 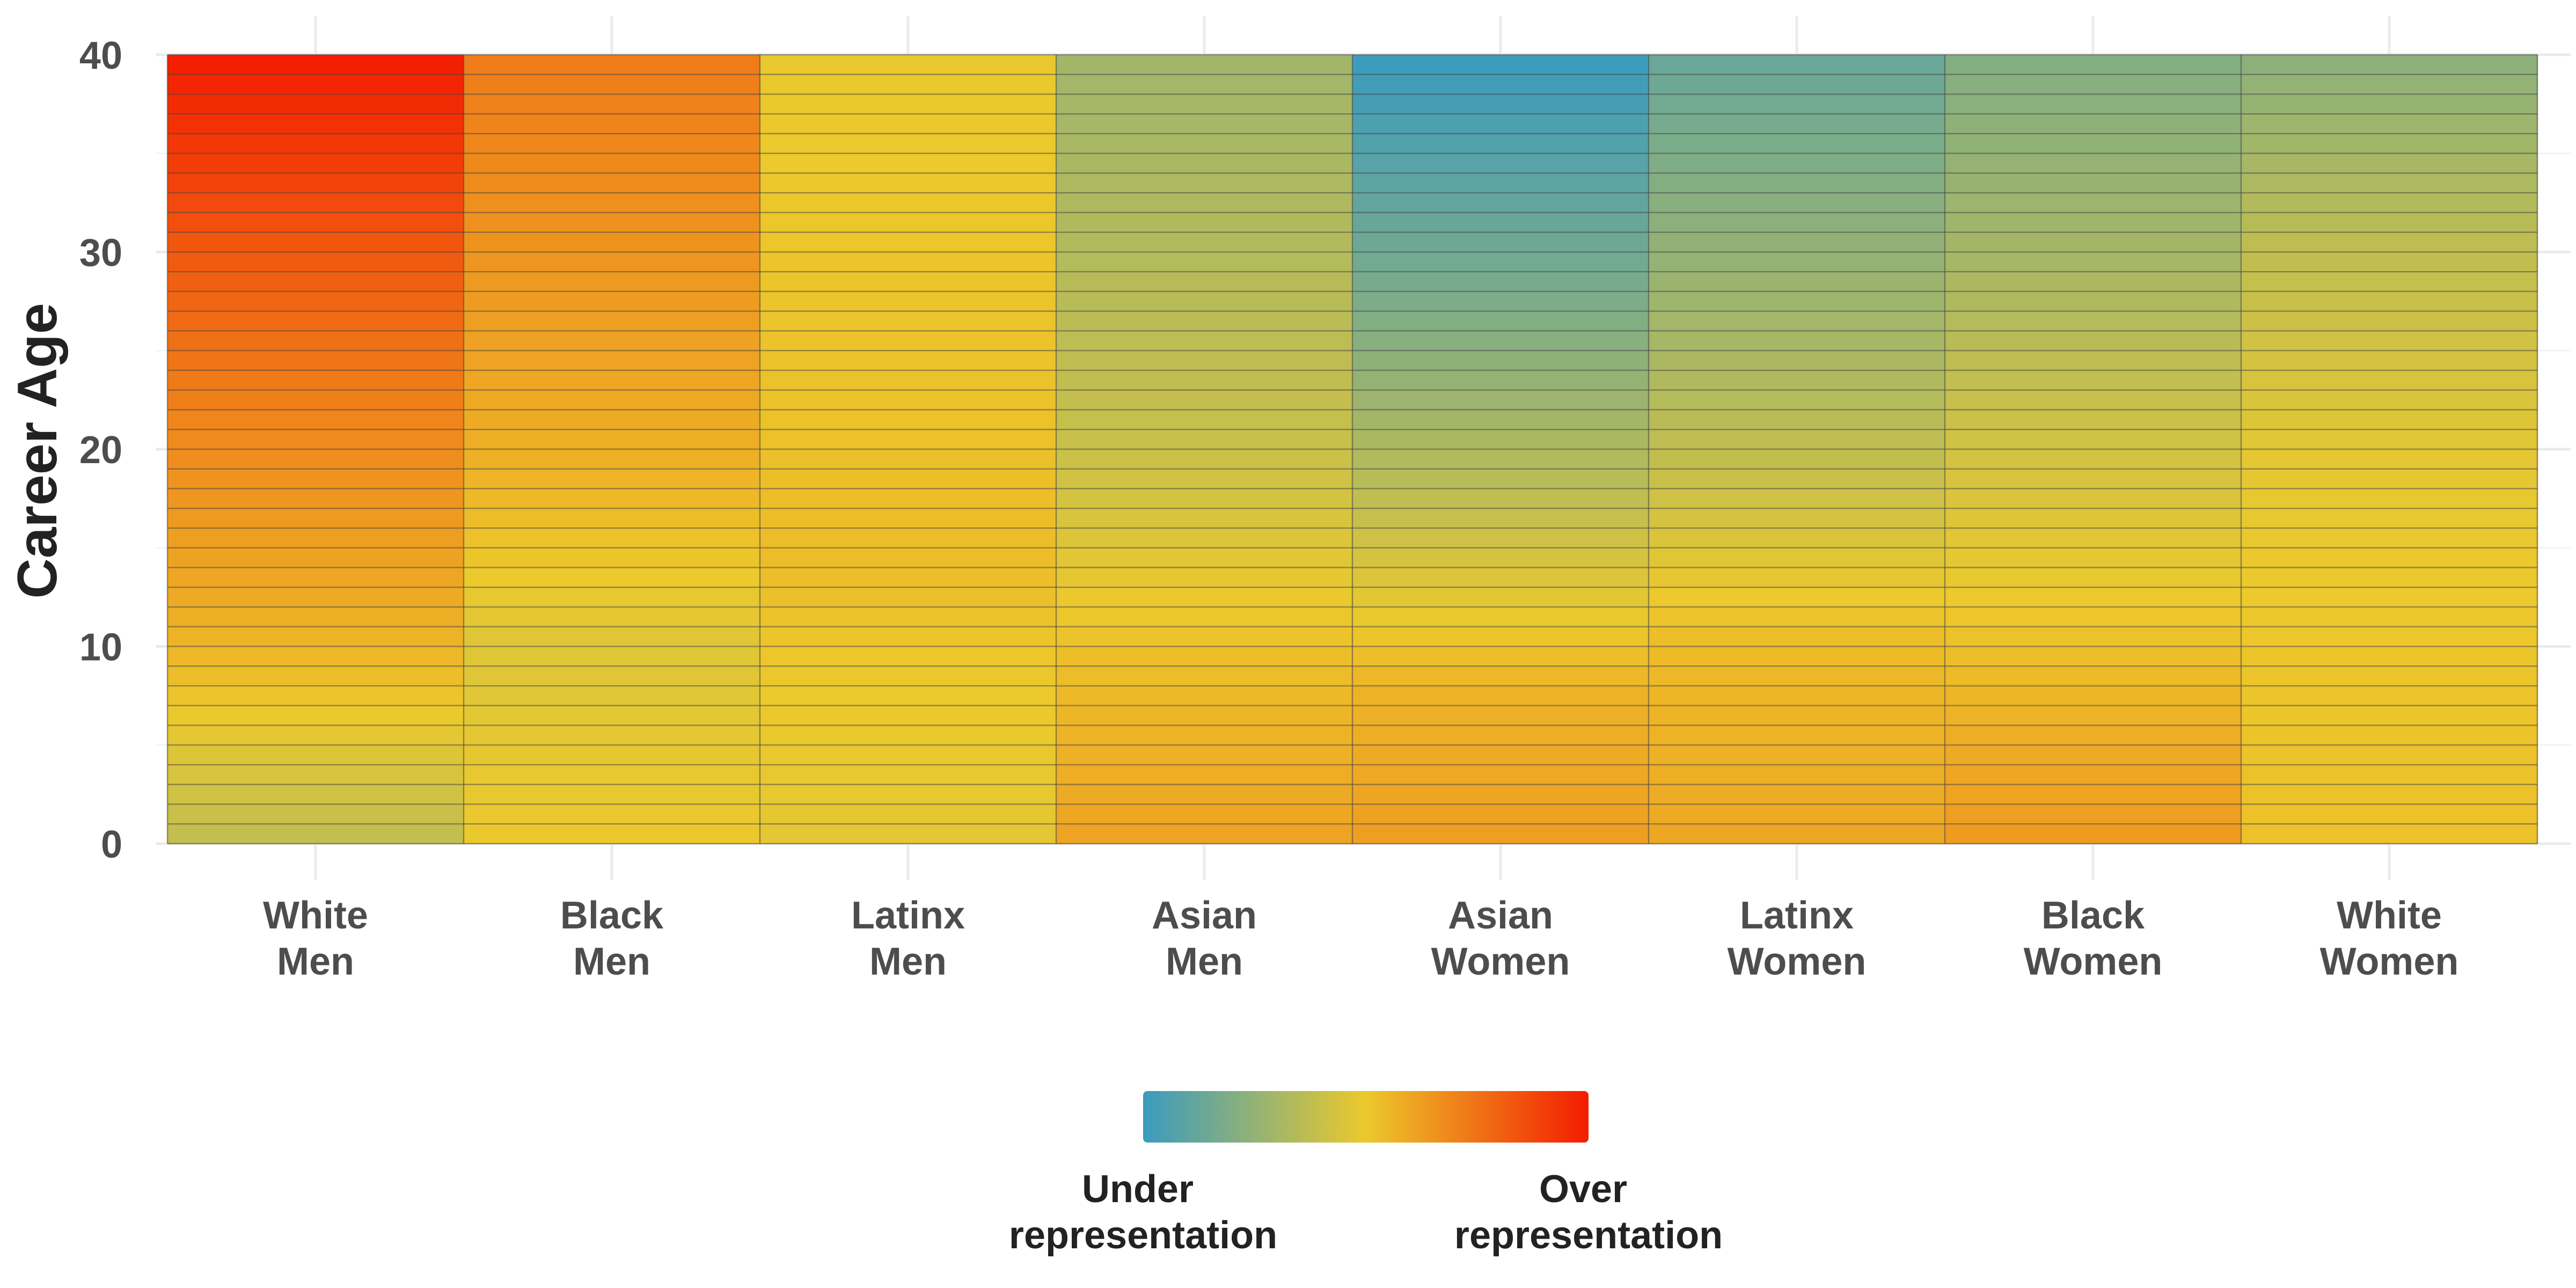 I want to click on x-tick-label-line: Women, so click(x=2389, y=961).